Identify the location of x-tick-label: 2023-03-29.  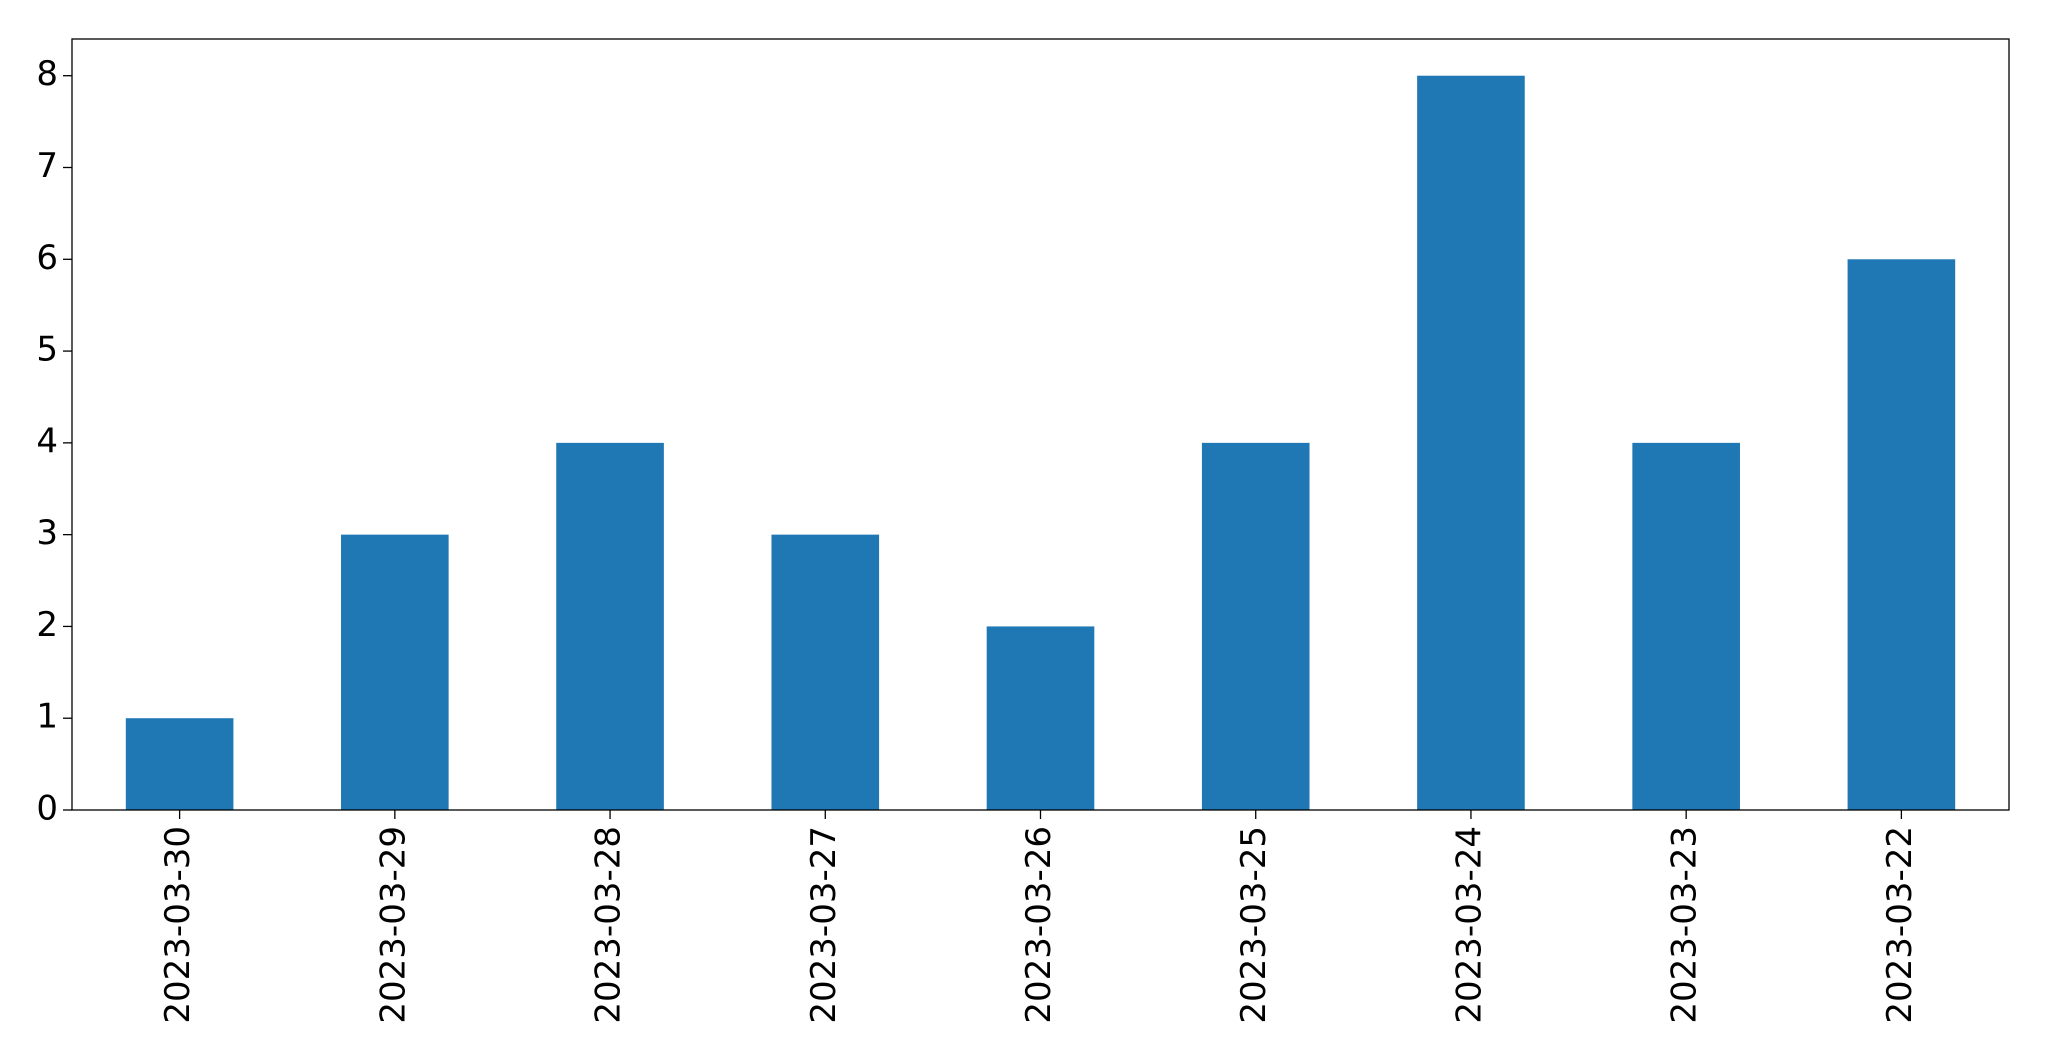
(393, 925).